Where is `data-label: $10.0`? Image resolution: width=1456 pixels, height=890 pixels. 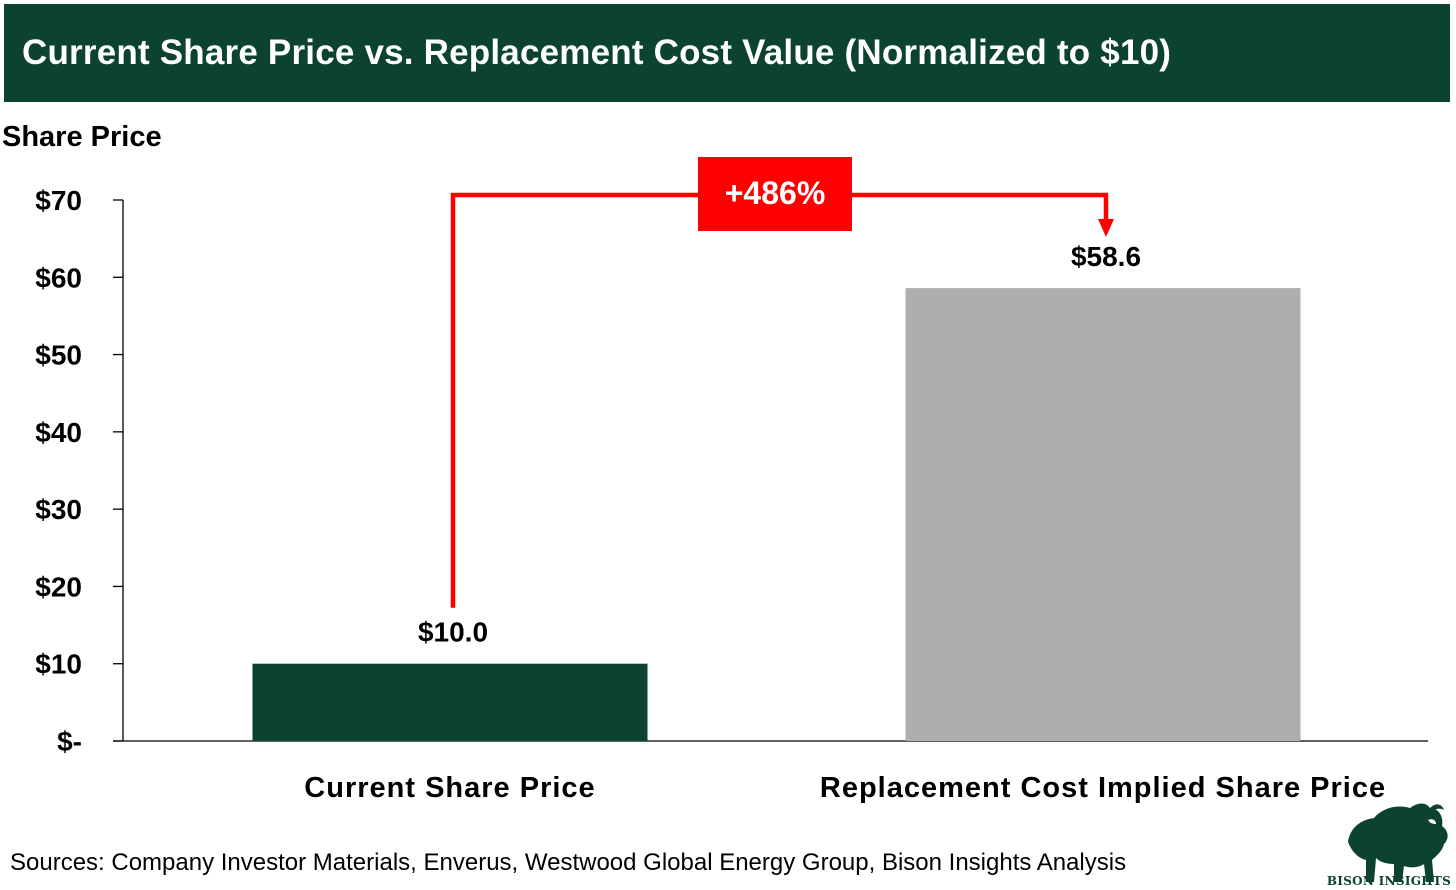
data-label: $10.0 is located at coordinates (453, 632).